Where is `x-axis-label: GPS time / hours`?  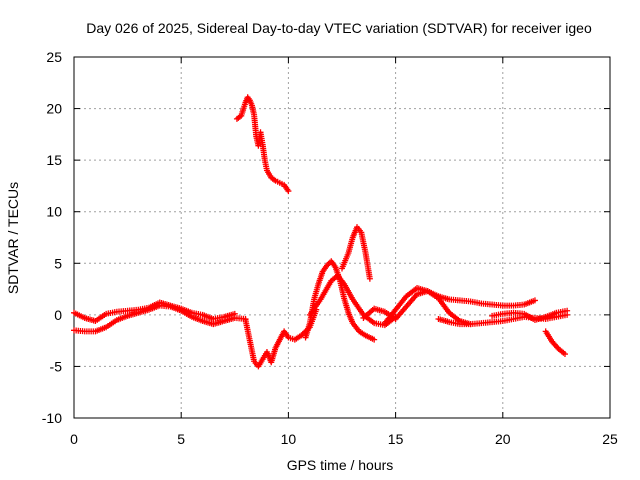
x-axis-label: GPS time / hours is located at coordinates (340, 465).